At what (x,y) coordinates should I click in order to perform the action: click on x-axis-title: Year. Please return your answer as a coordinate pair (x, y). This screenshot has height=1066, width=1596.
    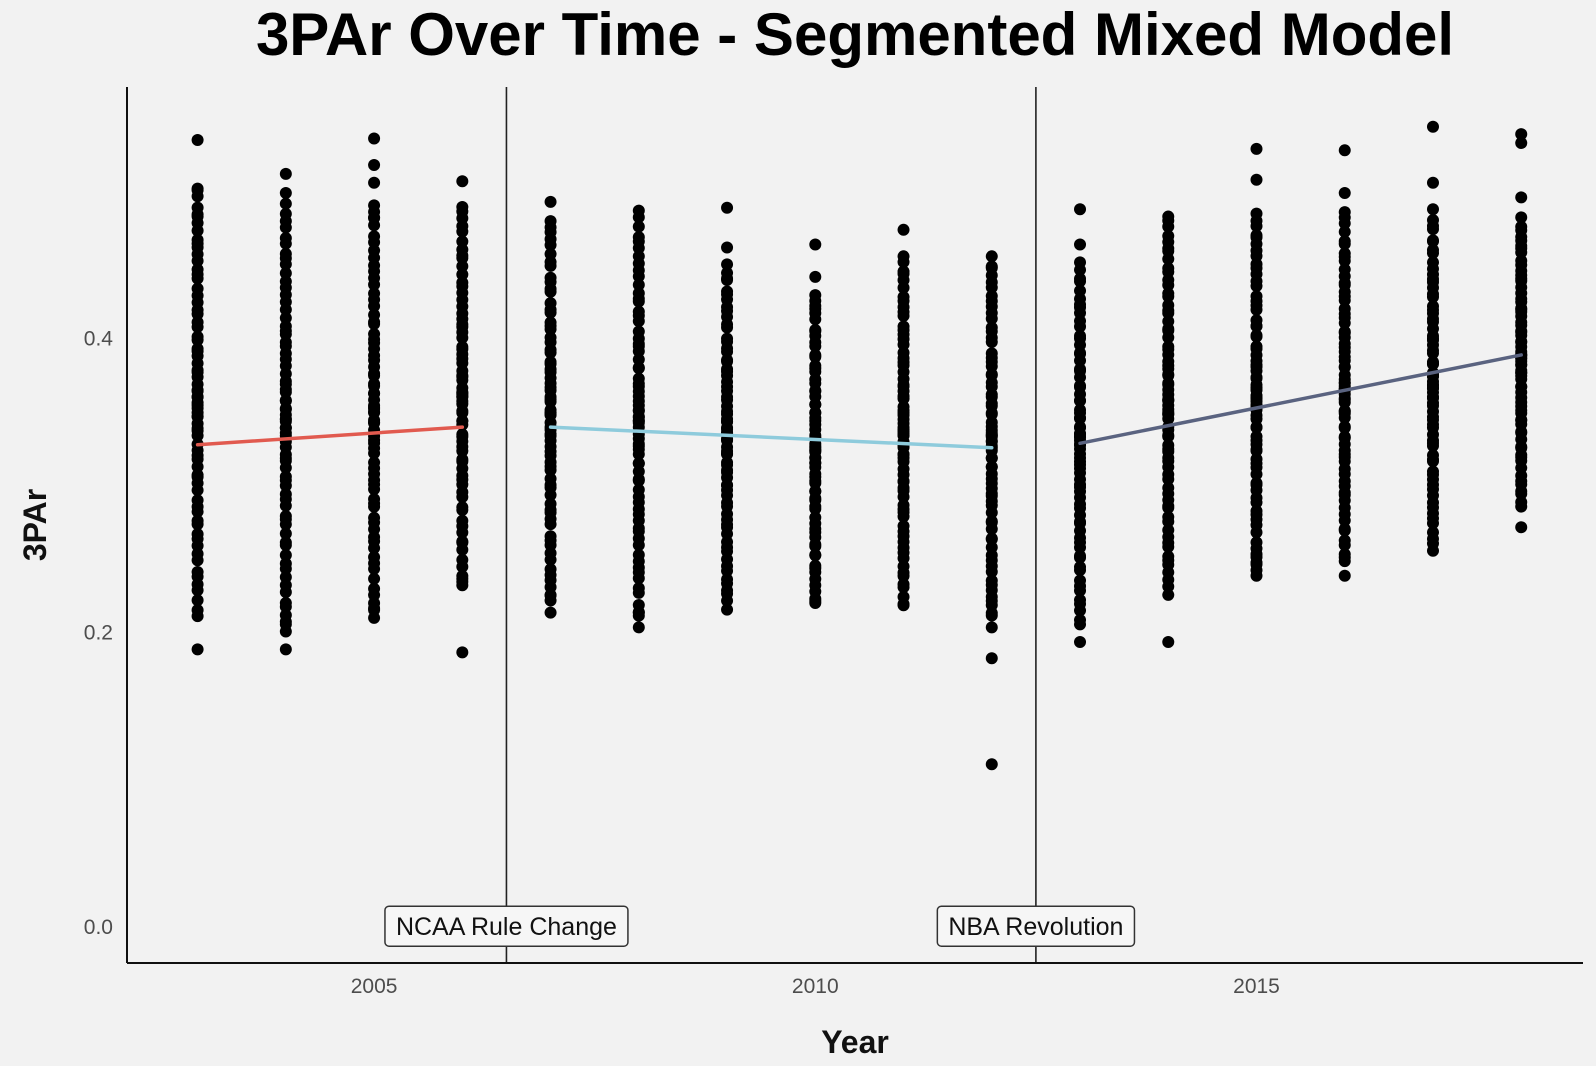
    Looking at the image, I should click on (855, 1042).